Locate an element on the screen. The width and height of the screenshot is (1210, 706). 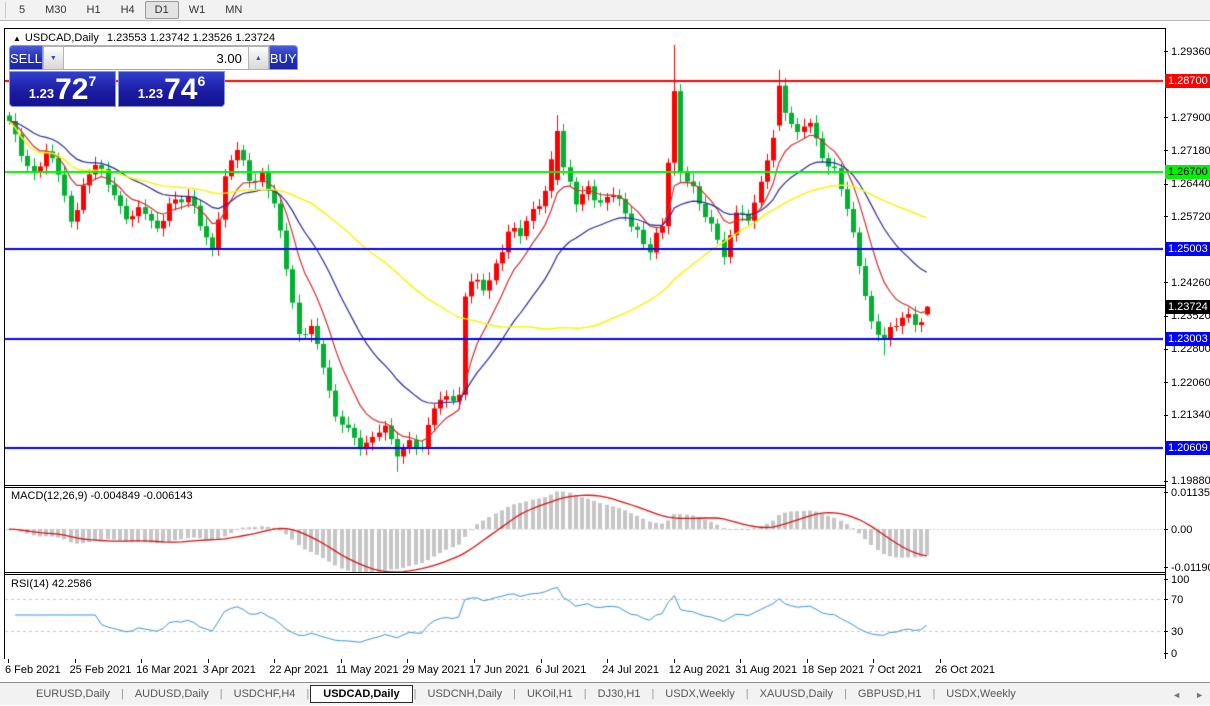
timeframe-button-h4: H4 is located at coordinates (128, 10).